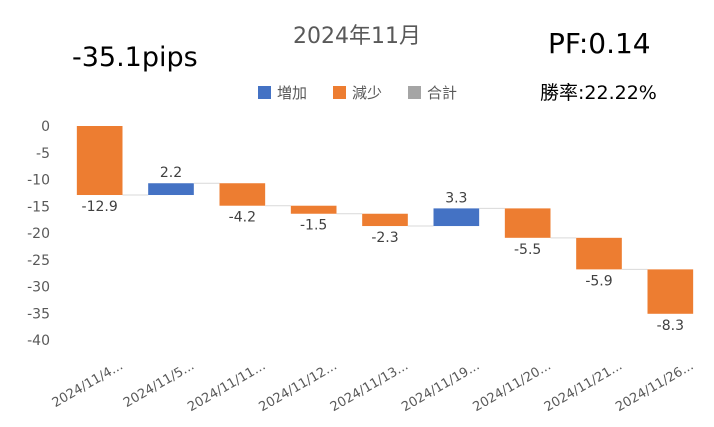 The width and height of the screenshot is (714, 427). Describe the element at coordinates (264, 92) in the screenshot. I see `legend-swatch-increase` at that location.